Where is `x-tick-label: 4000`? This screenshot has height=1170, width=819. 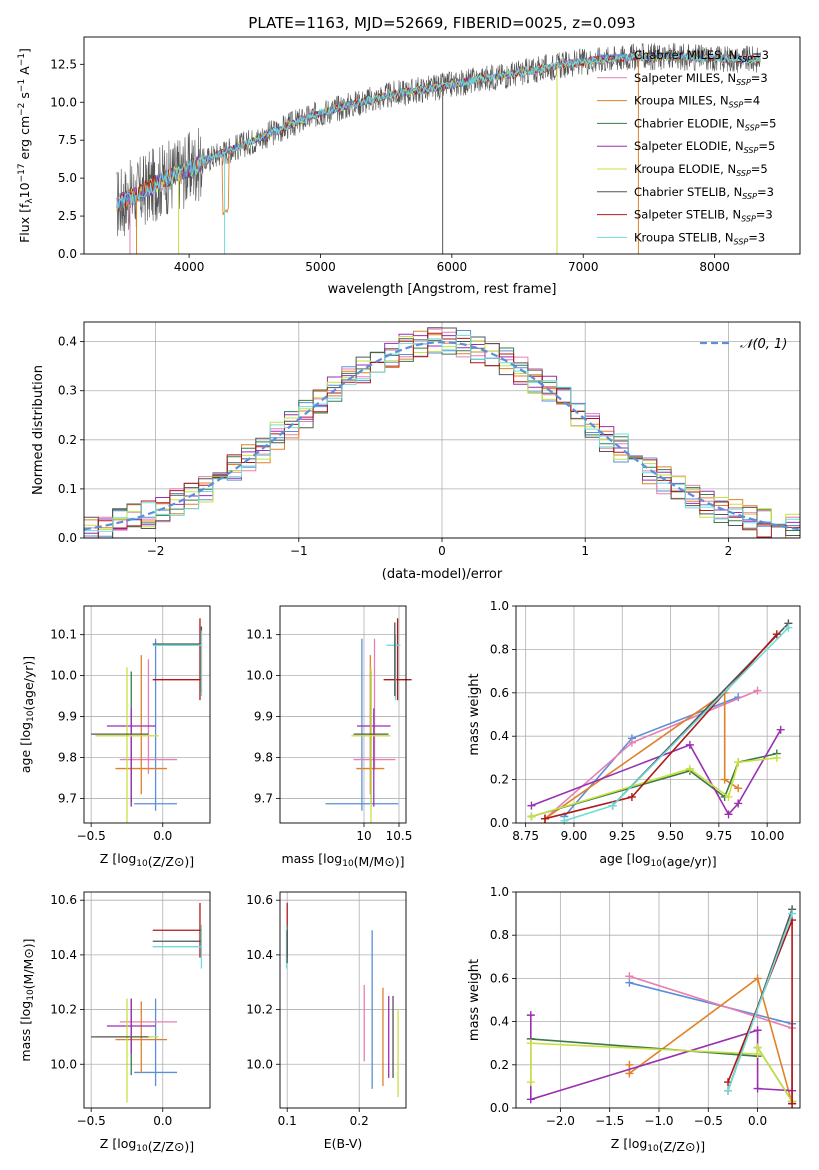 x-tick-label: 4000 is located at coordinates (189, 267).